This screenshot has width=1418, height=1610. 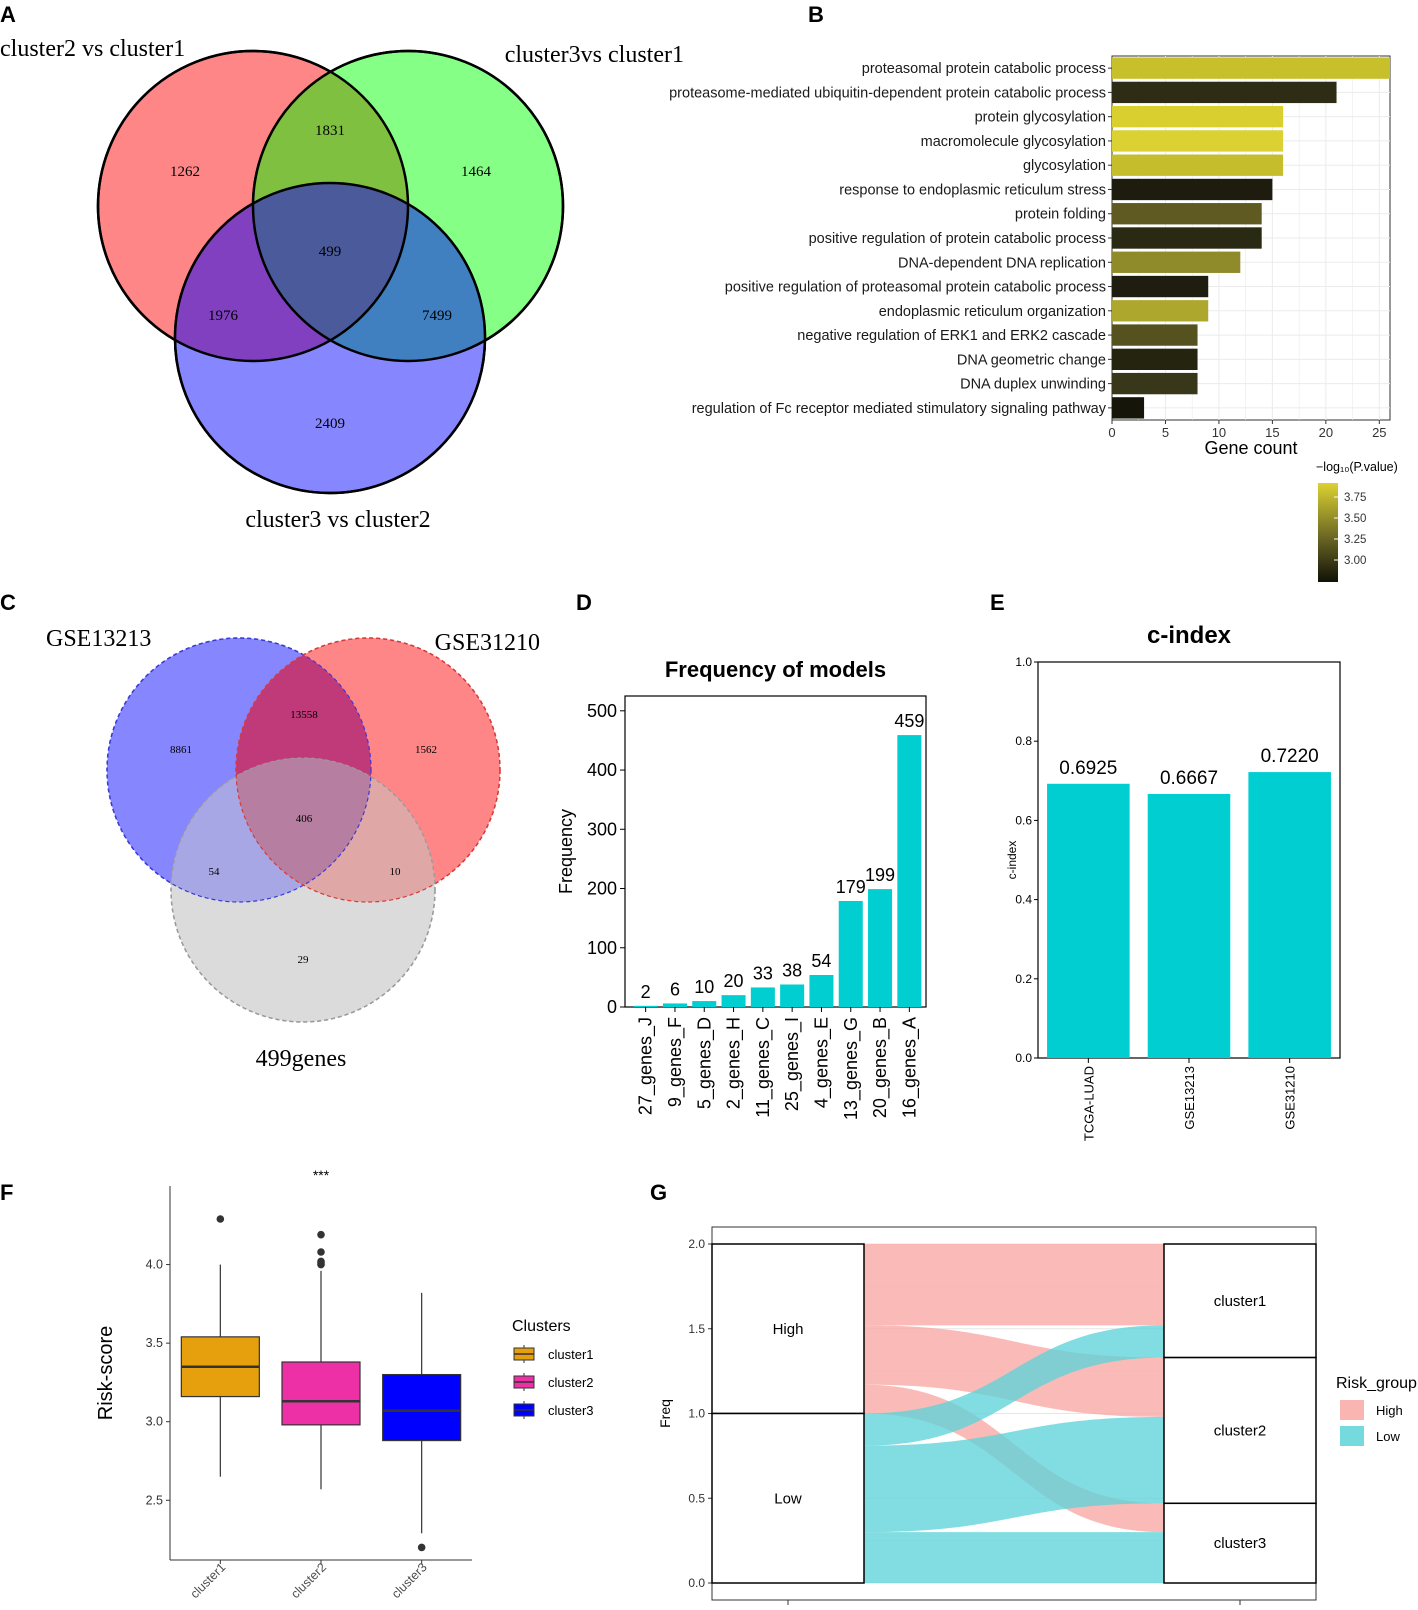 I want to click on tick-label-x-B: 10, so click(x=1219, y=432).